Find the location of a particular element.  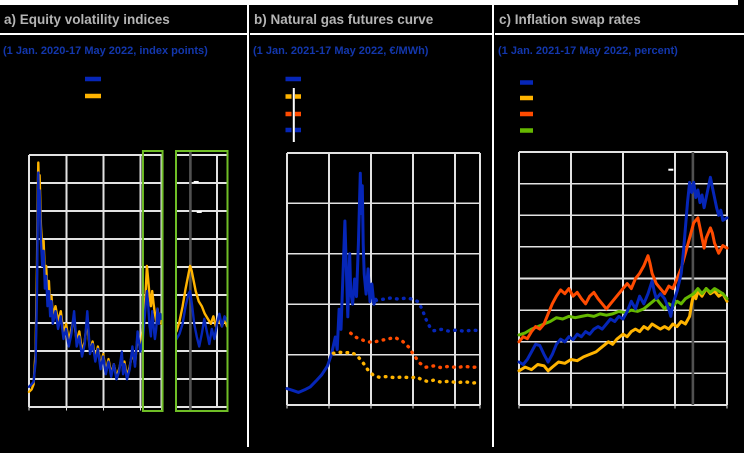

panel-a-inset-plot is located at coordinates (202, 281).